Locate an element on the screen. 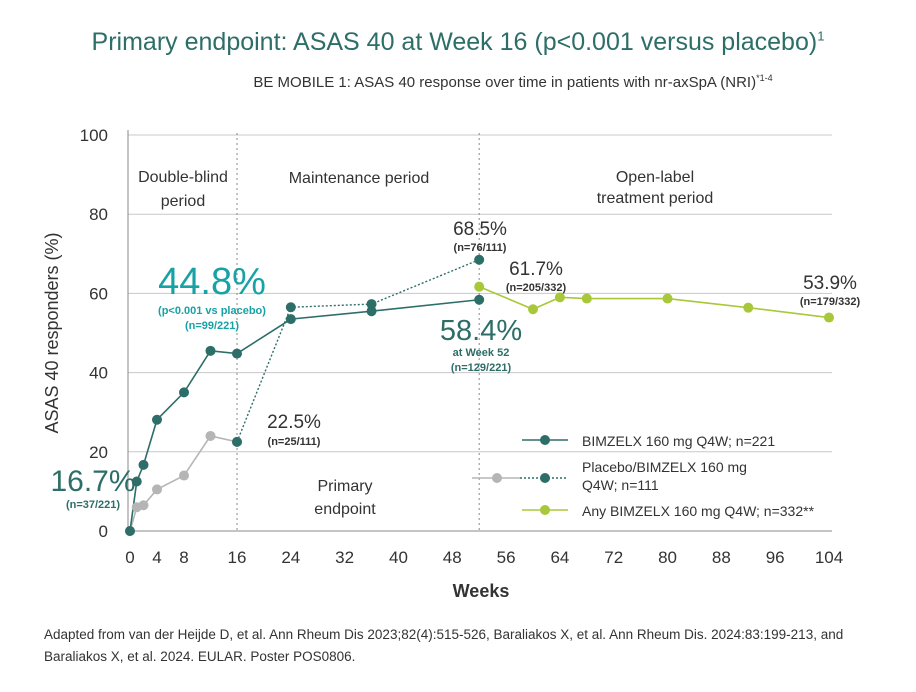 This screenshot has height=692, width=916. period-label-maintenance: Maintenance period is located at coordinates (359, 178).